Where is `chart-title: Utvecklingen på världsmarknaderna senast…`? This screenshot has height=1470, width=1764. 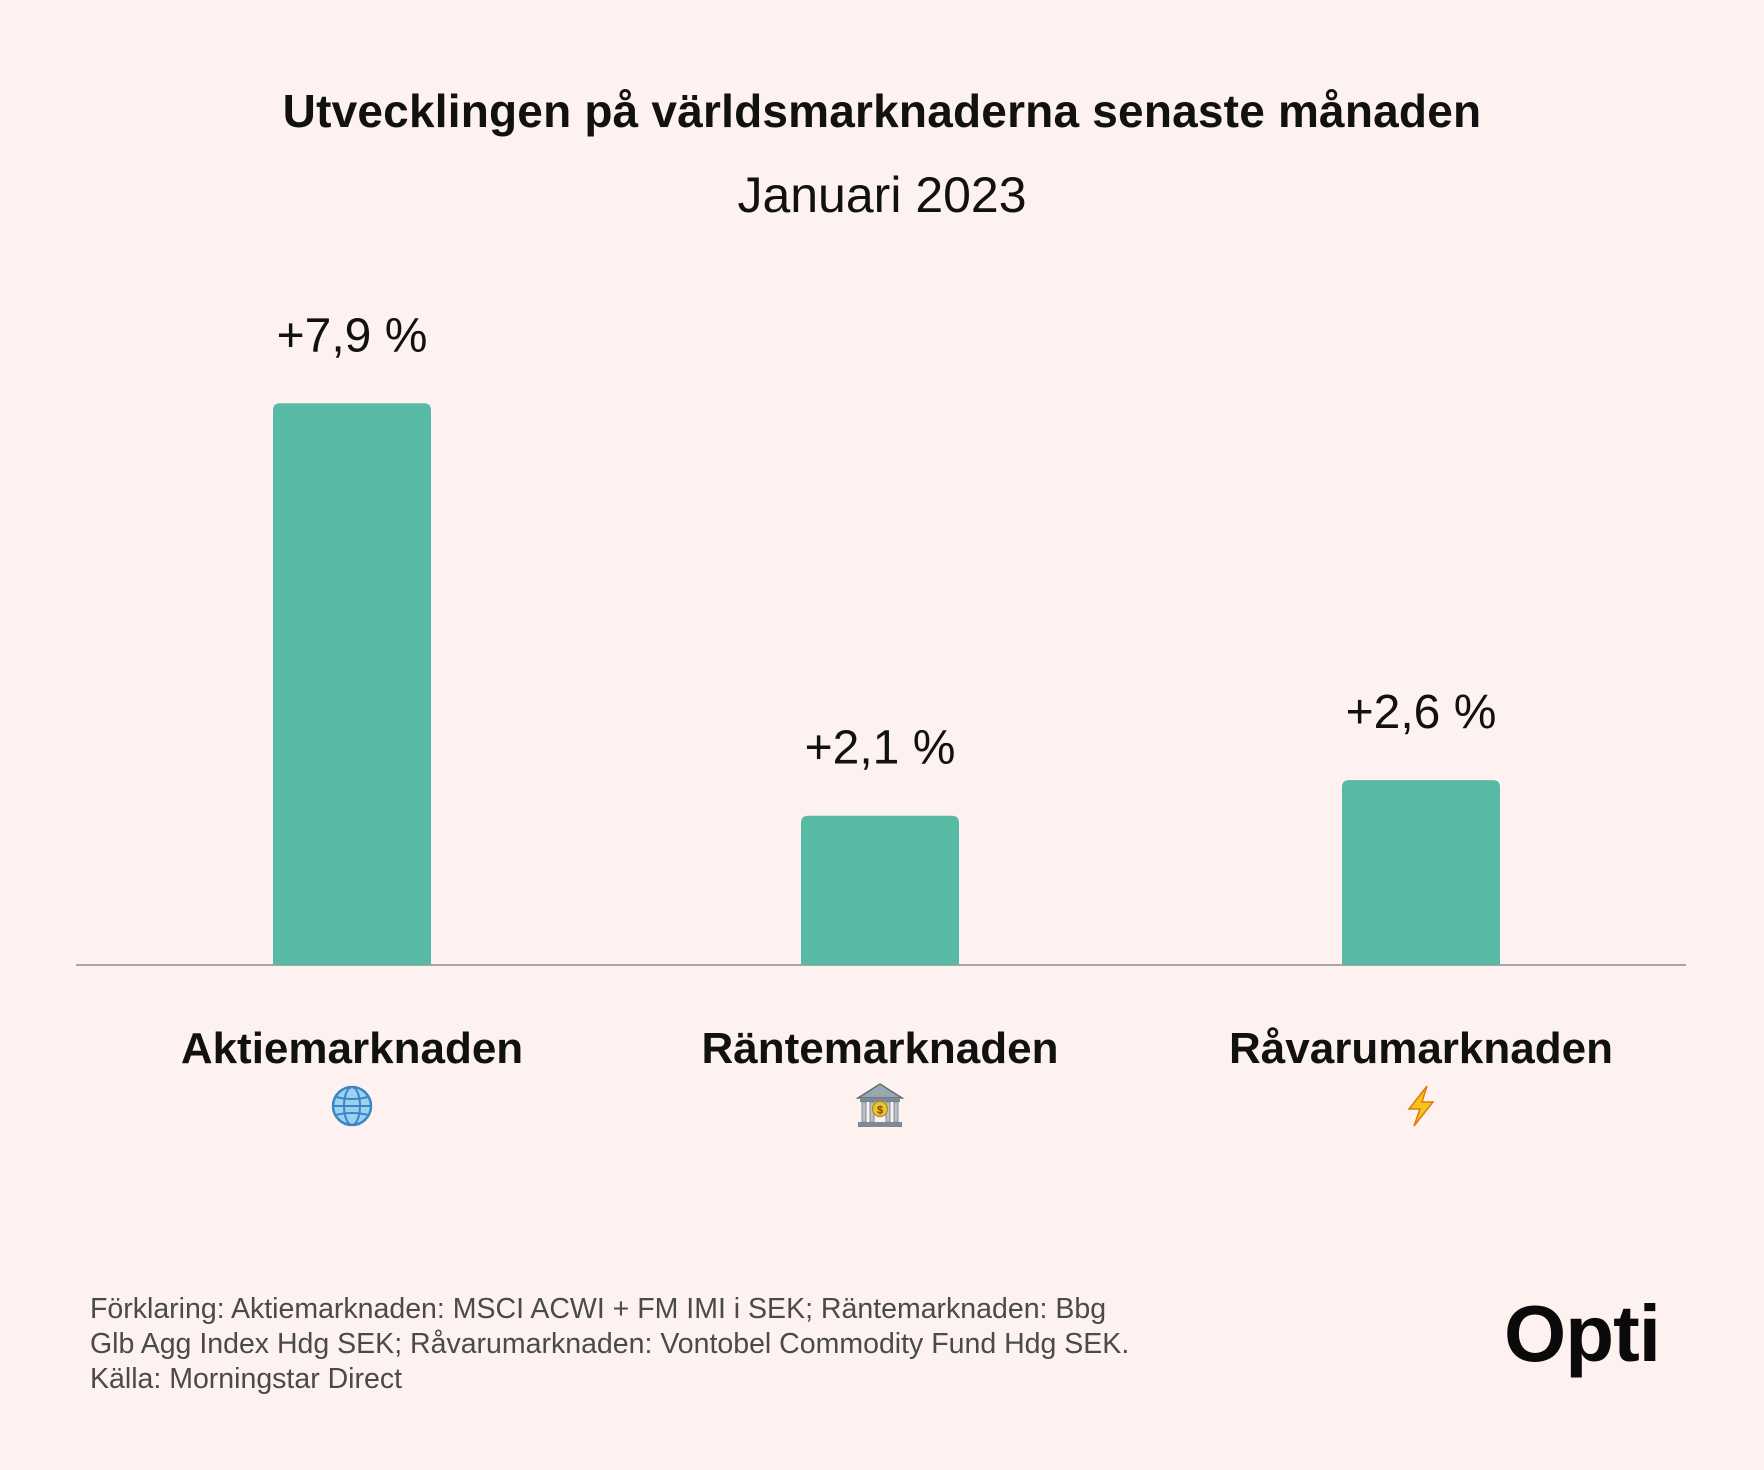
chart-title: Utvecklingen på världsmarknaderna senast… is located at coordinates (882, 111).